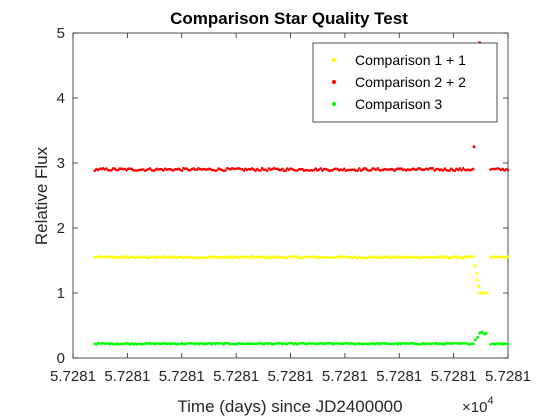 This screenshot has height=420, width=560. What do you see at coordinates (61, 98) in the screenshot?
I see `y-tick-label: 4` at bounding box center [61, 98].